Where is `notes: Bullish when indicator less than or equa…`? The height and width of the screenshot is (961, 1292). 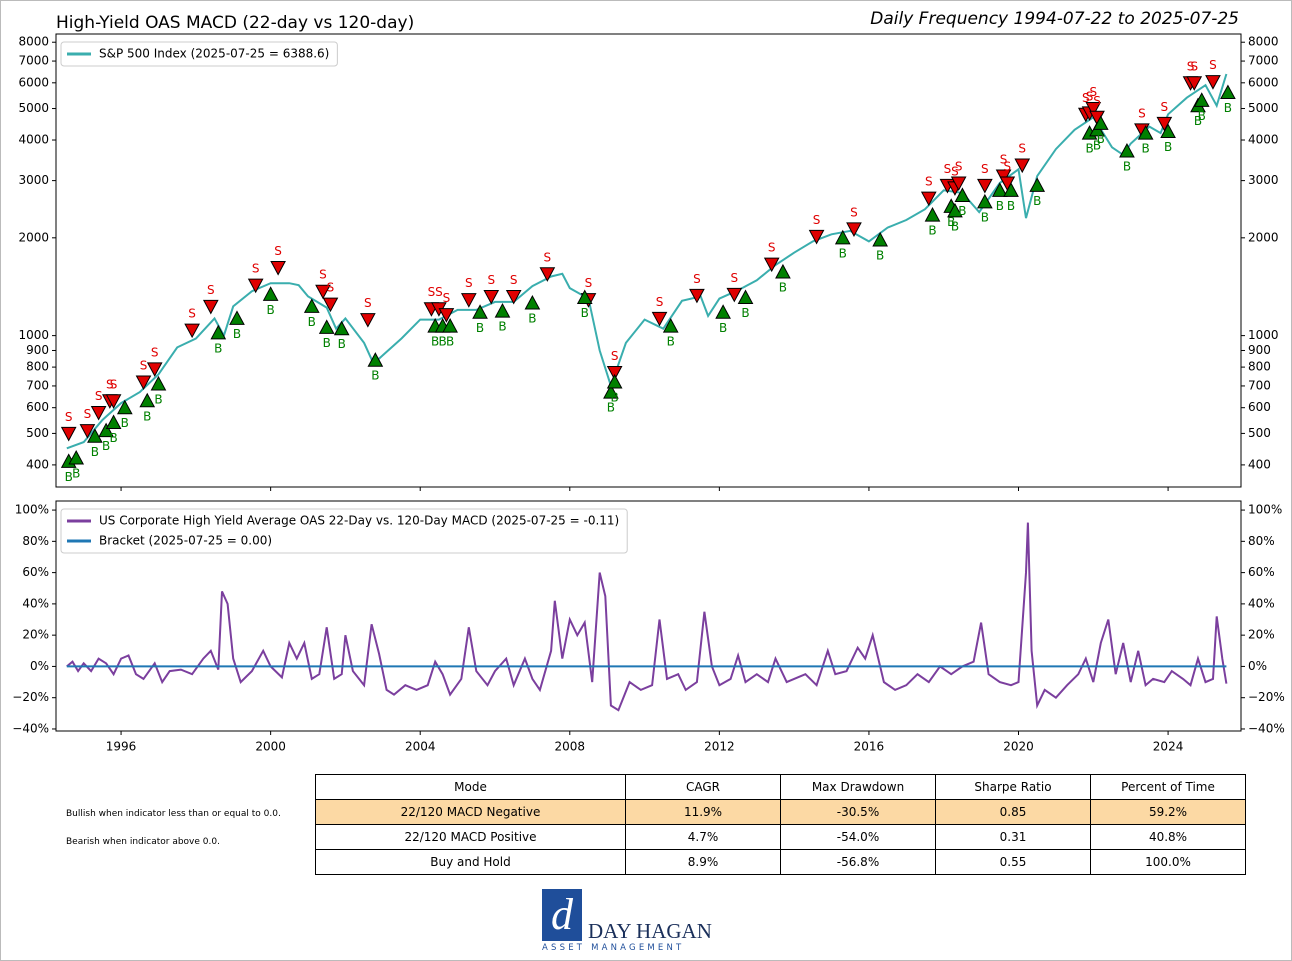
notes: Bullish when indicator less than or equa… is located at coordinates (181, 836).